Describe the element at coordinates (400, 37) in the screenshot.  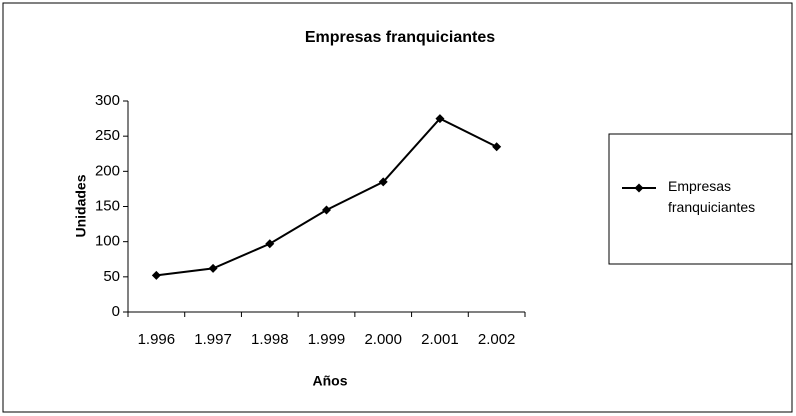
I see `chart-title: Empresas franquiciantes` at that location.